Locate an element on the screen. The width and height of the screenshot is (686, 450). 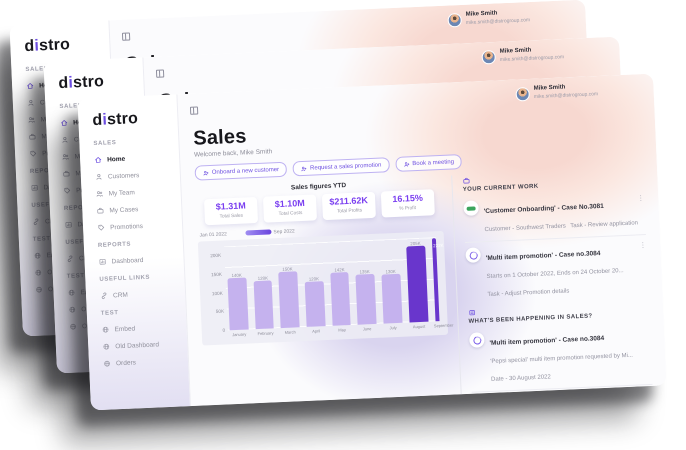
action-button: Onboard a new customer is located at coordinates (241, 171).